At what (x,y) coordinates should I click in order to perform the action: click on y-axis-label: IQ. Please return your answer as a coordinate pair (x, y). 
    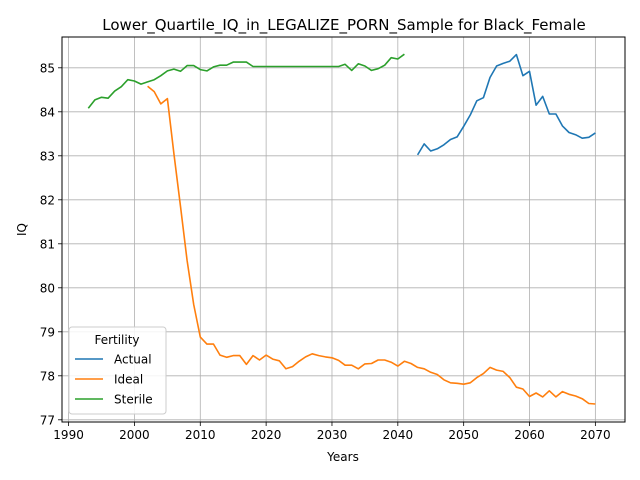
    Looking at the image, I should click on (22, 229).